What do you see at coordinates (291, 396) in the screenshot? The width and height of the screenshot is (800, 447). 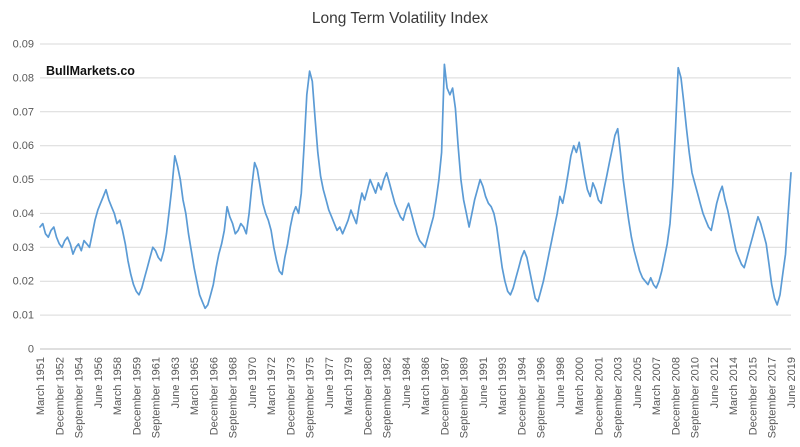 I see `x-tick-label: December 1973` at bounding box center [291, 396].